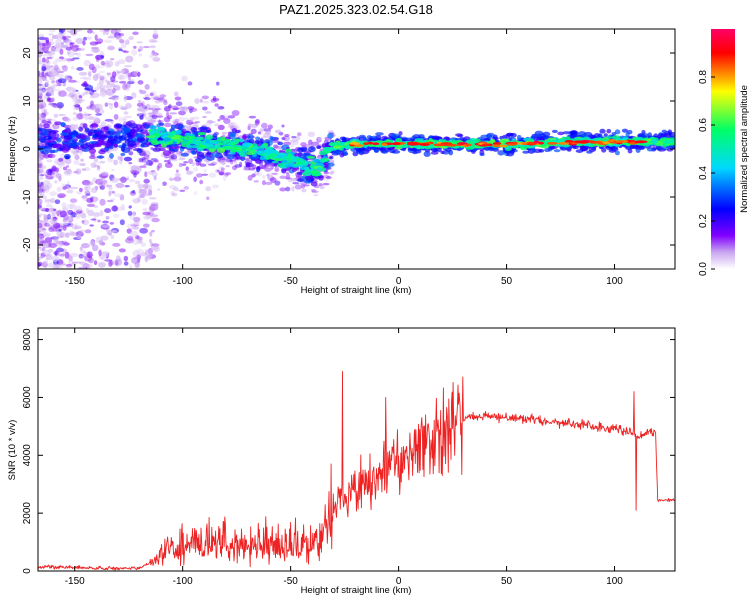 This screenshot has height=600, width=750. What do you see at coordinates (27, 397) in the screenshot?
I see `y-tick-label: 6000` at bounding box center [27, 397].